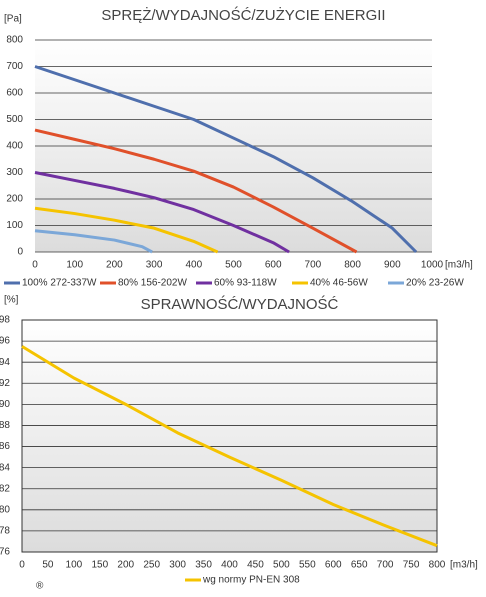 This screenshot has width=486, height=597. Describe the element at coordinates (14, 199) in the screenshot. I see `y-tick-label: 200` at that location.